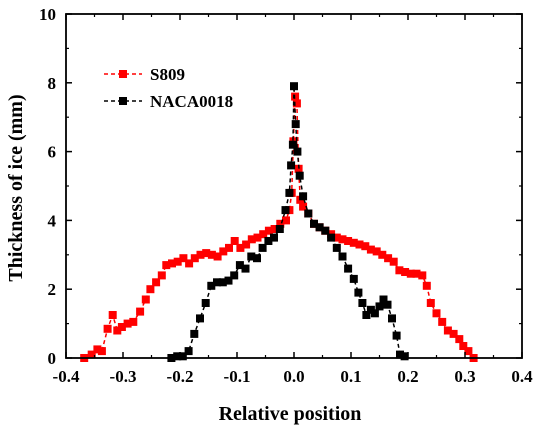 This screenshot has height=434, width=550. I want to click on legend-label: S809, so click(167, 74).